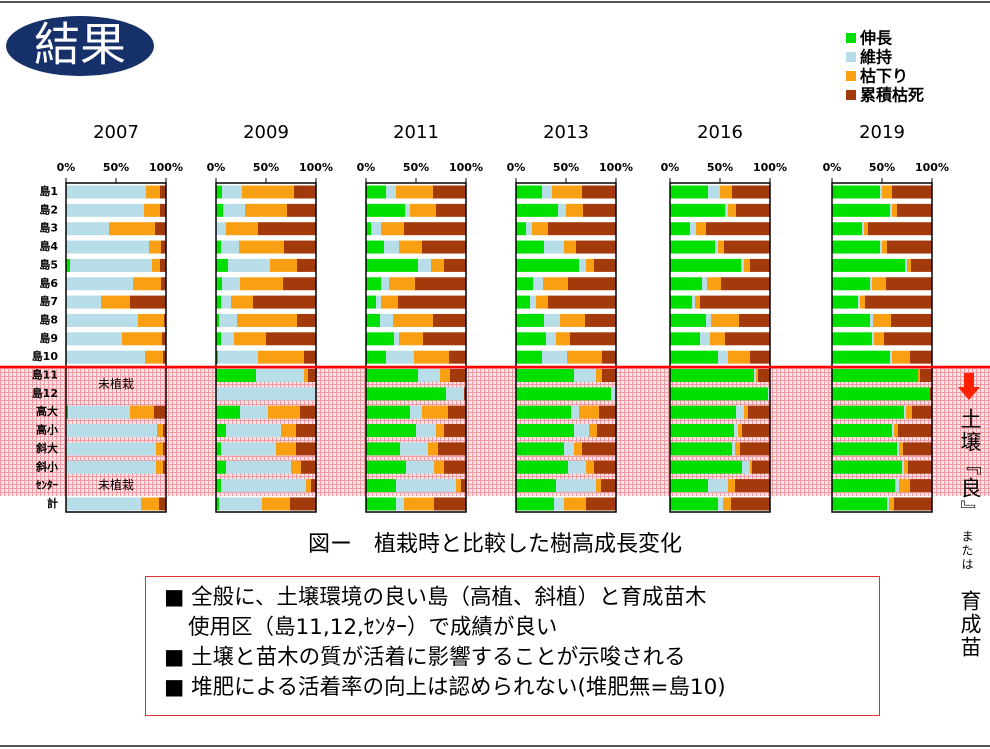 Image resolution: width=990 pixels, height=749 pixels. I want to click on x-tick-label: 0%, so click(670, 167).